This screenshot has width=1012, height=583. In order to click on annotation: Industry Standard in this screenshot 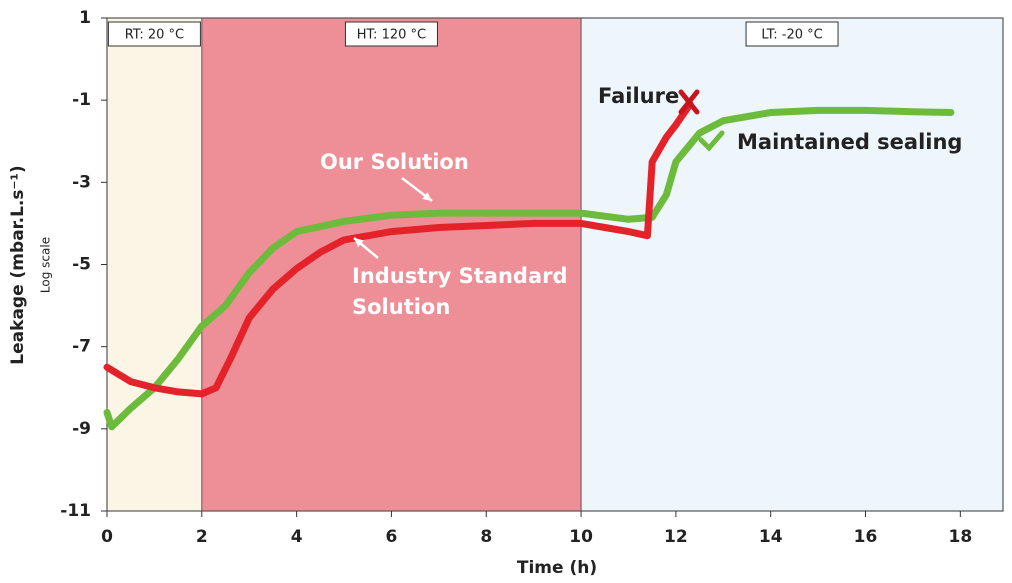, I will do `click(460, 276)`.